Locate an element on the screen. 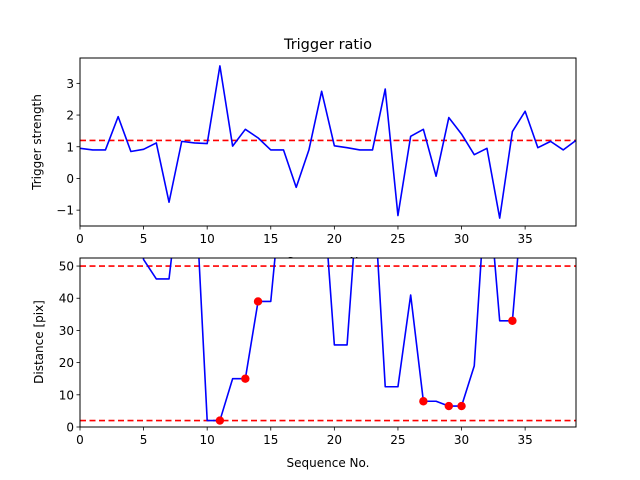 The width and height of the screenshot is (640, 480). distance-ytick-label: 30 is located at coordinates (66, 331).